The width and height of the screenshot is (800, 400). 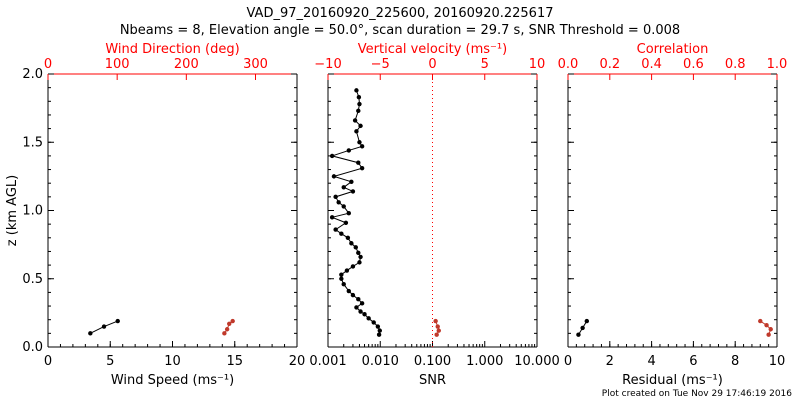 What do you see at coordinates (110, 361) in the screenshot?
I see `x-tick-label: 5` at bounding box center [110, 361].